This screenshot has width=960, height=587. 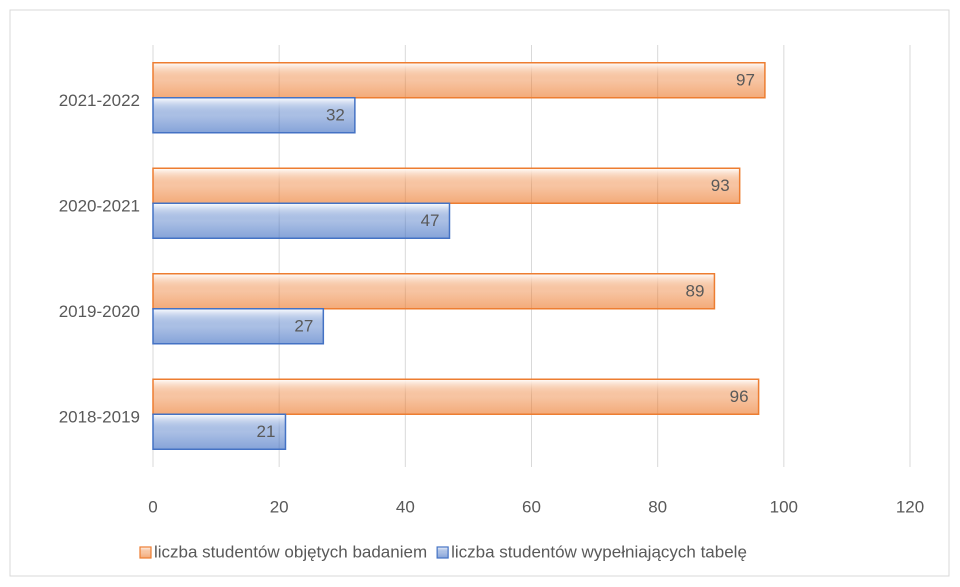 I want to click on y-tick-label: 2019-2020, so click(x=99, y=311).